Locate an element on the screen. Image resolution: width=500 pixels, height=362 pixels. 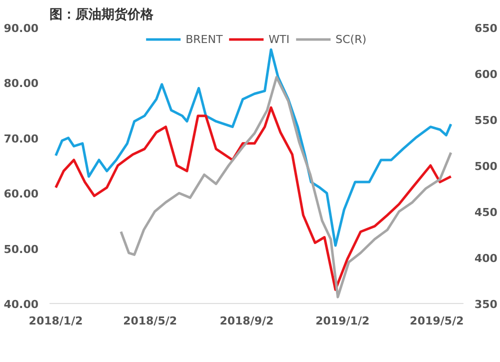
legend-label: WTI is located at coordinates (279, 39).